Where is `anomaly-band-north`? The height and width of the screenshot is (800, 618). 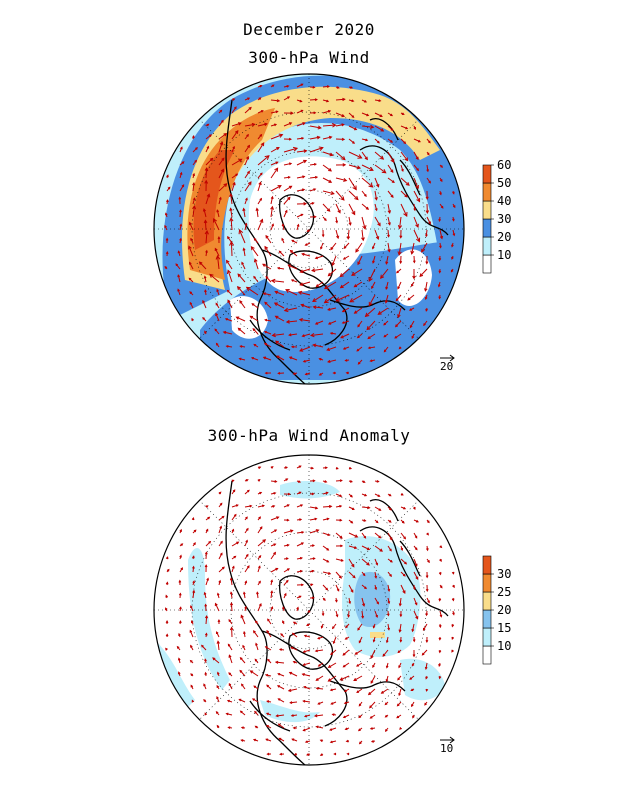
anomaly-band-north is located at coordinates (310, 489).